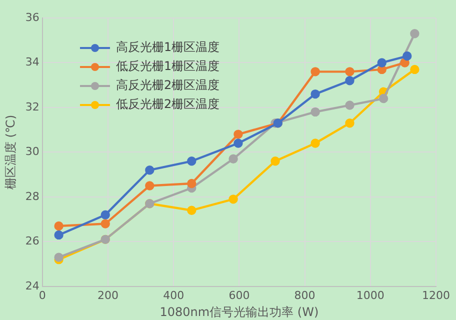 Image resolution: width=456 pixels, height=320 pixels. I want to click on y-tick-label: 36, so click(32, 17).